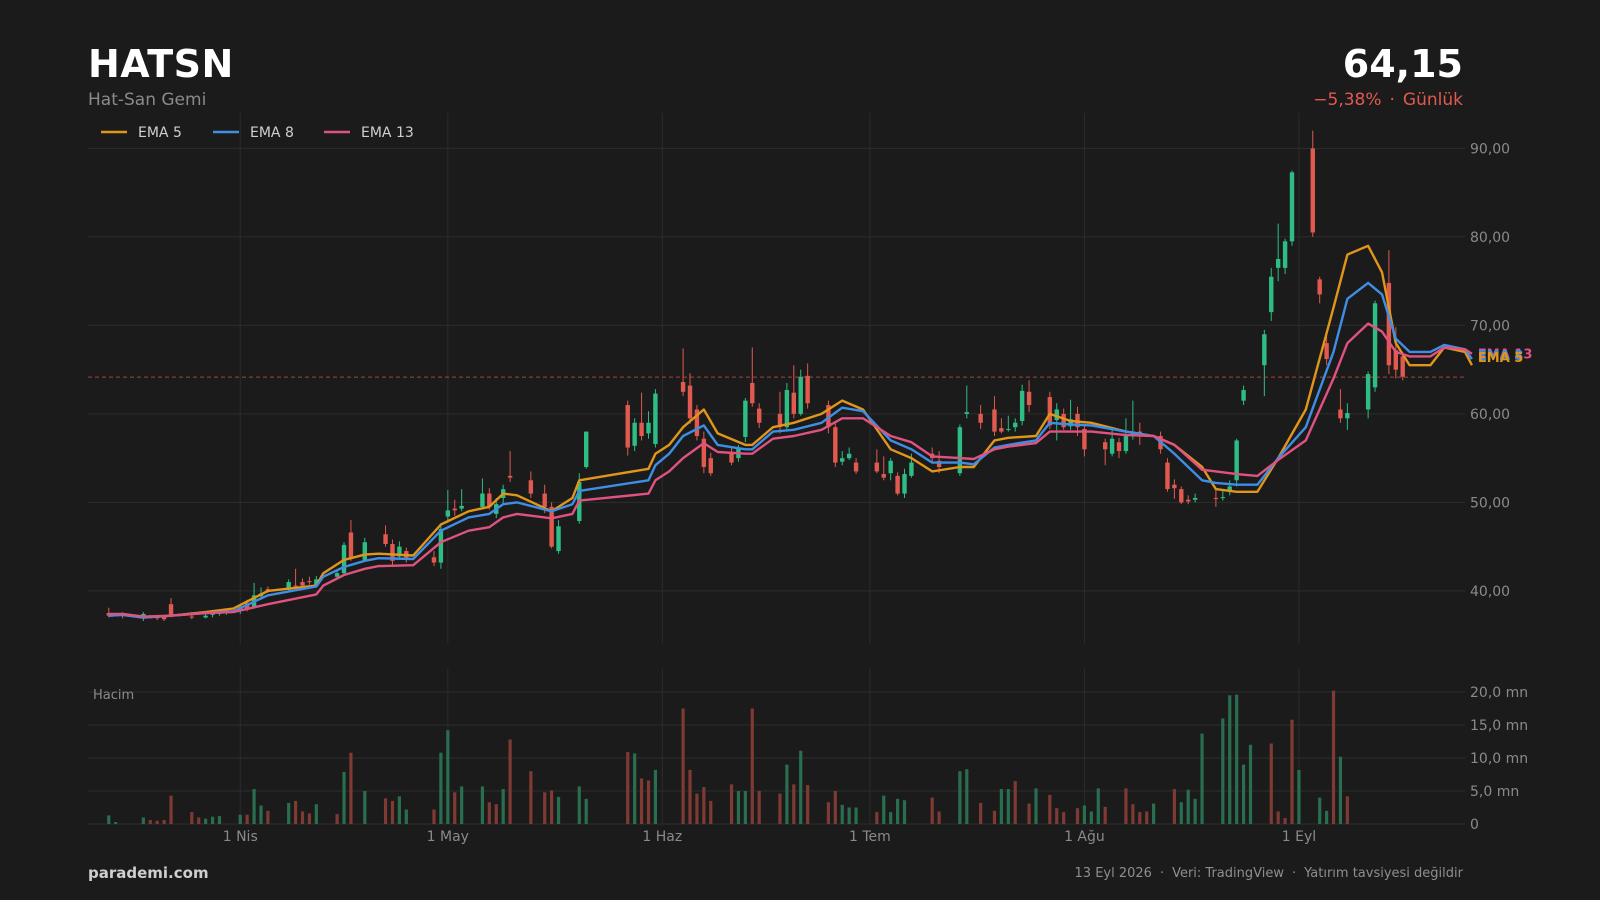  Describe the element at coordinates (1490, 503) in the screenshot. I see `price-tick-label: 50,00` at that location.